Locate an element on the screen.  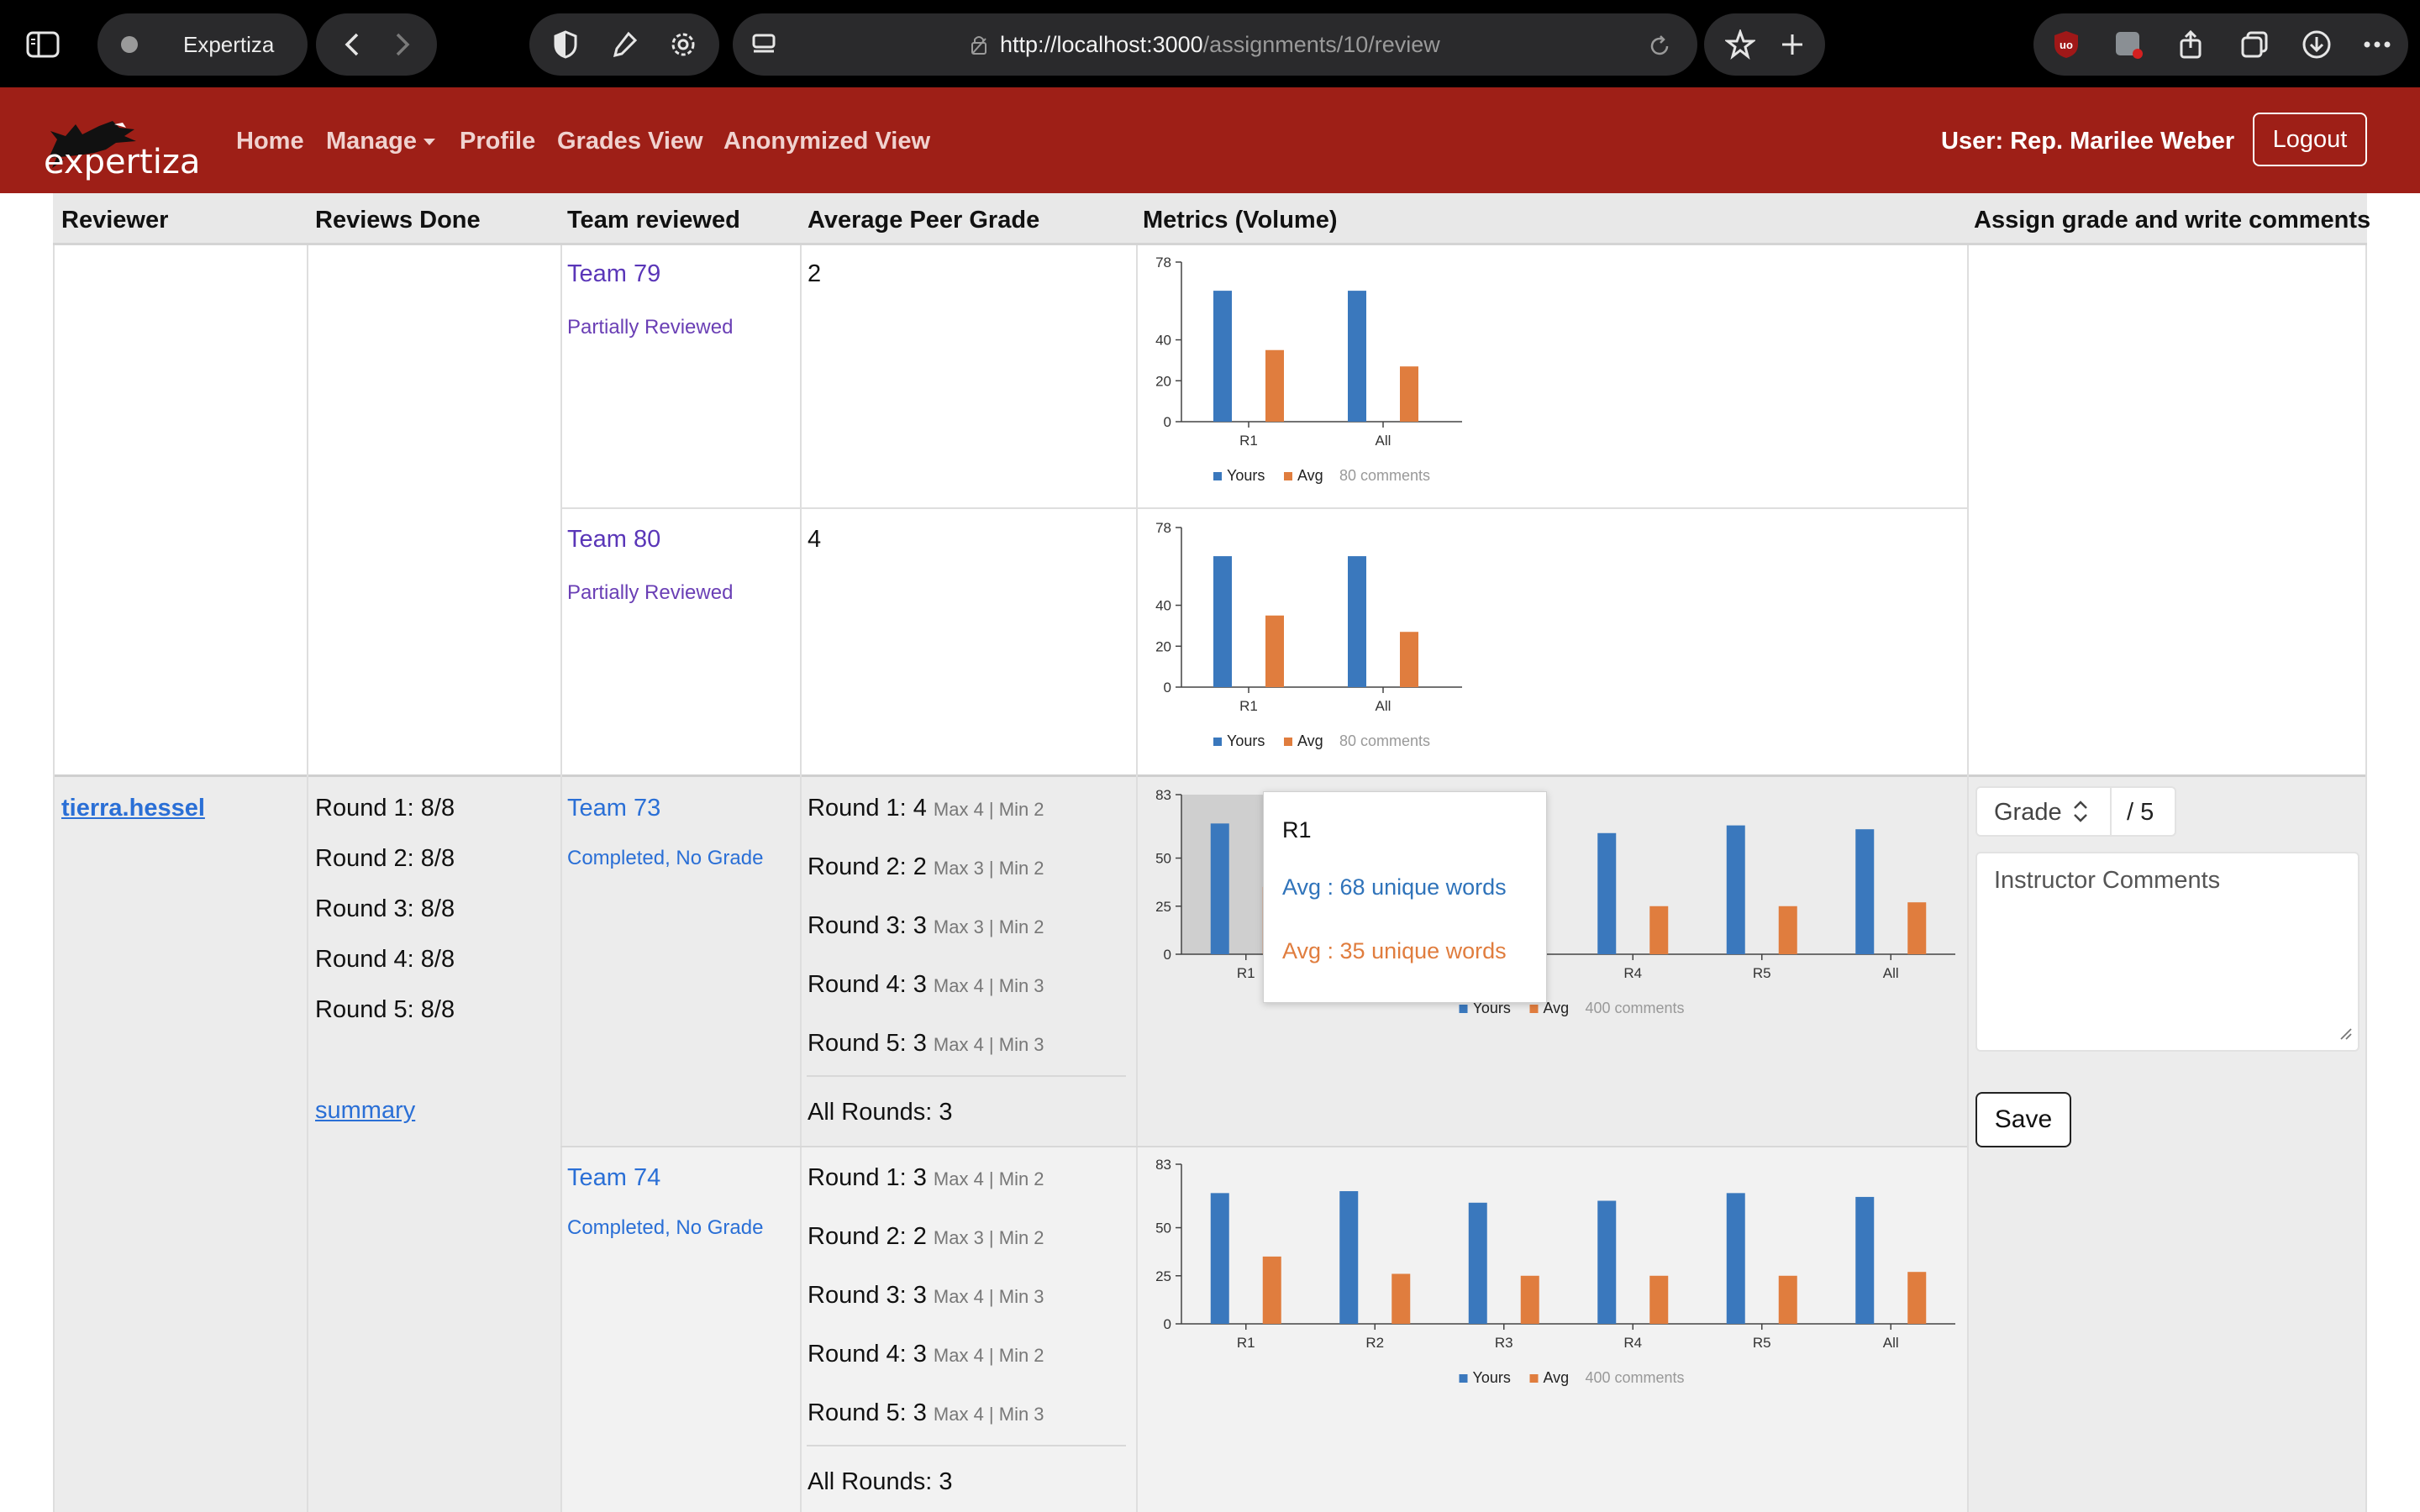
nav-manage-dropdown: Manage is located at coordinates (381, 141).